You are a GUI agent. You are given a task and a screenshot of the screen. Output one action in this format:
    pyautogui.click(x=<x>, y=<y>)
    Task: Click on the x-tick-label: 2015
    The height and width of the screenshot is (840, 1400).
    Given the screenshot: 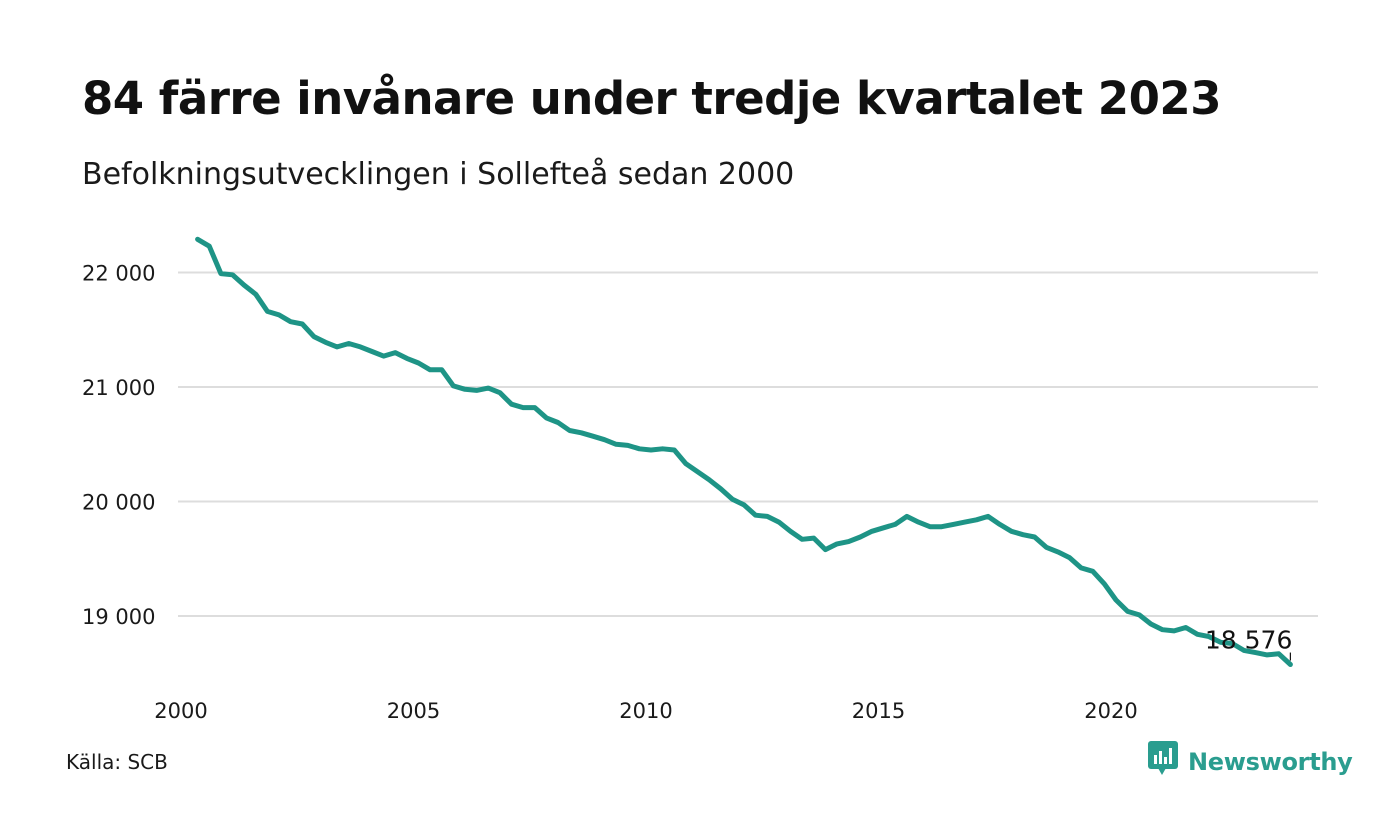 What is the action you would take?
    pyautogui.click(x=878, y=711)
    